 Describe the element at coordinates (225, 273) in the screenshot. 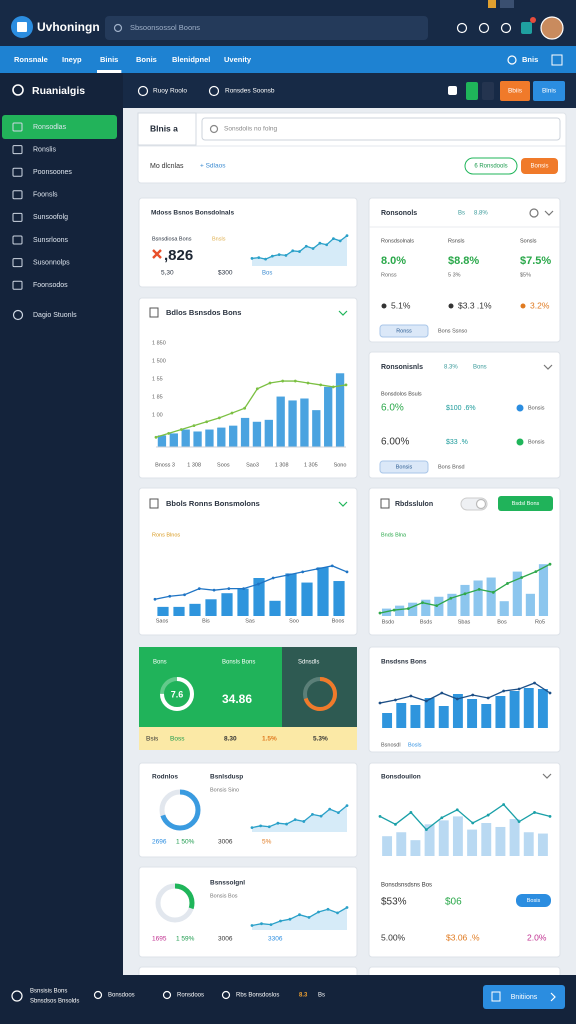

I see `stat-sub: $300` at that location.